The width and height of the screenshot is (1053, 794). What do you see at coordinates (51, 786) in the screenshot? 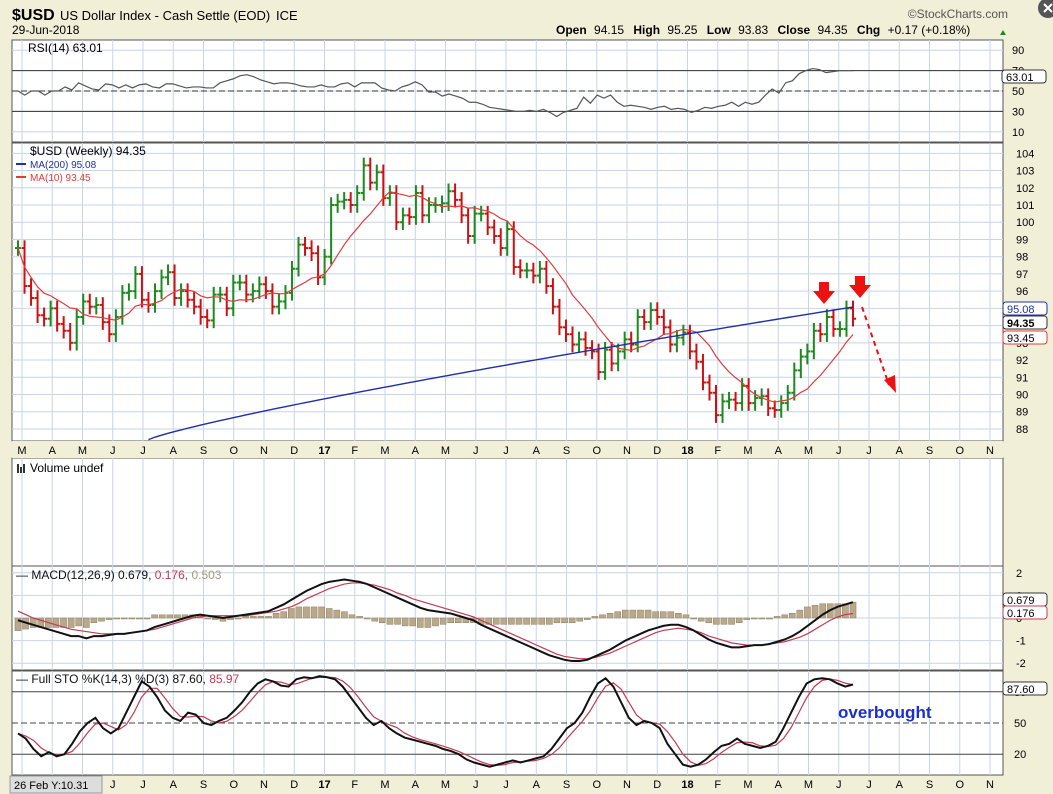
I see `crosshair-readout: 26 Feb Y:10.31` at bounding box center [51, 786].